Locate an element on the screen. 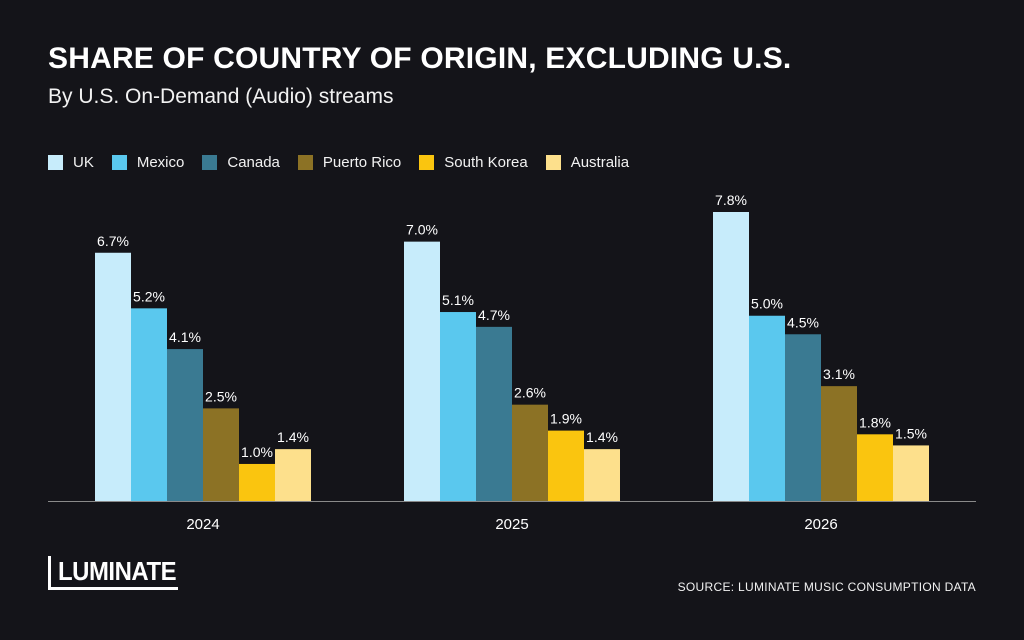 The height and width of the screenshot is (640, 1024). luminate-logo: LUMINATE is located at coordinates (113, 573).